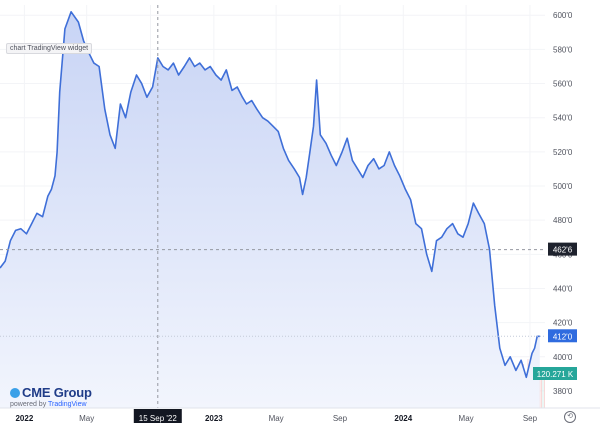  Describe the element at coordinates (67, 404) in the screenshot. I see `tradingview-link: TradingView` at that location.